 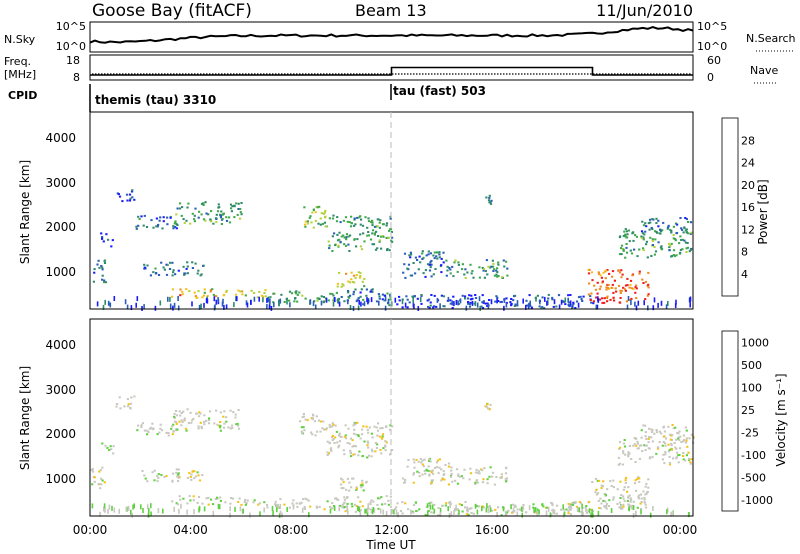 I want to click on power-scale-tick: 16, so click(x=748, y=207).